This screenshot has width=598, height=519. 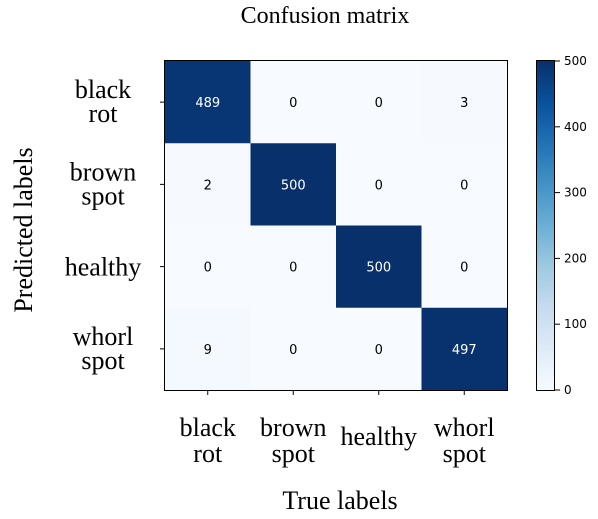 I want to click on y-tick-label: brown spot, so click(x=103, y=183).